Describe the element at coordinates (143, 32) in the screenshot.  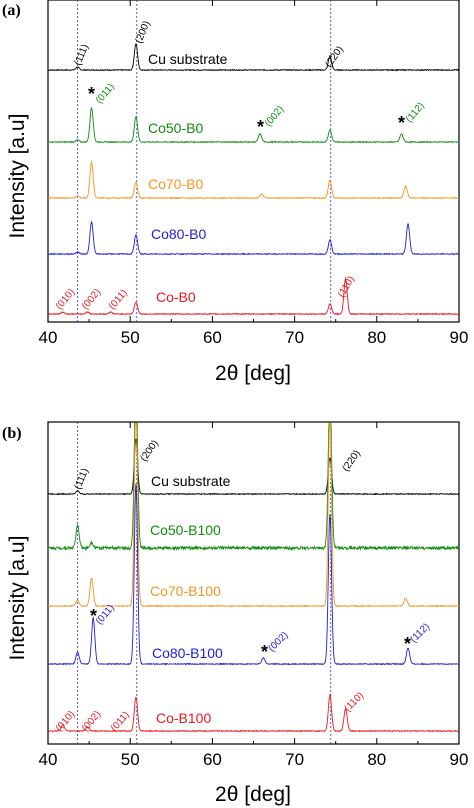
I see `panel-a-hkl-200: (200)` at that location.